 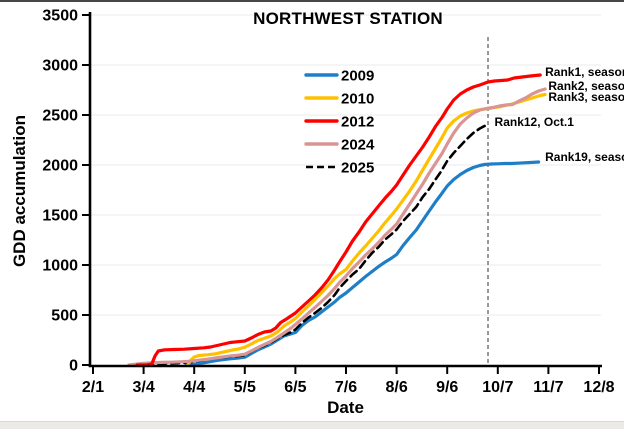 I want to click on legend-label-2024: 2024, so click(x=358, y=145).